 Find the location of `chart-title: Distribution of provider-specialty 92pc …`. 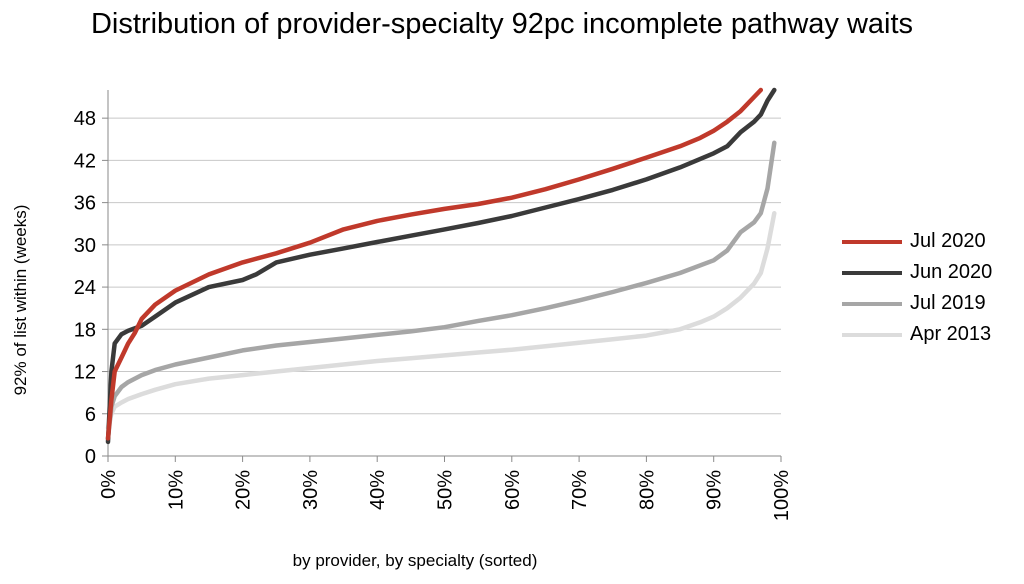

chart-title: Distribution of provider-specialty 92pc … is located at coordinates (502, 24).